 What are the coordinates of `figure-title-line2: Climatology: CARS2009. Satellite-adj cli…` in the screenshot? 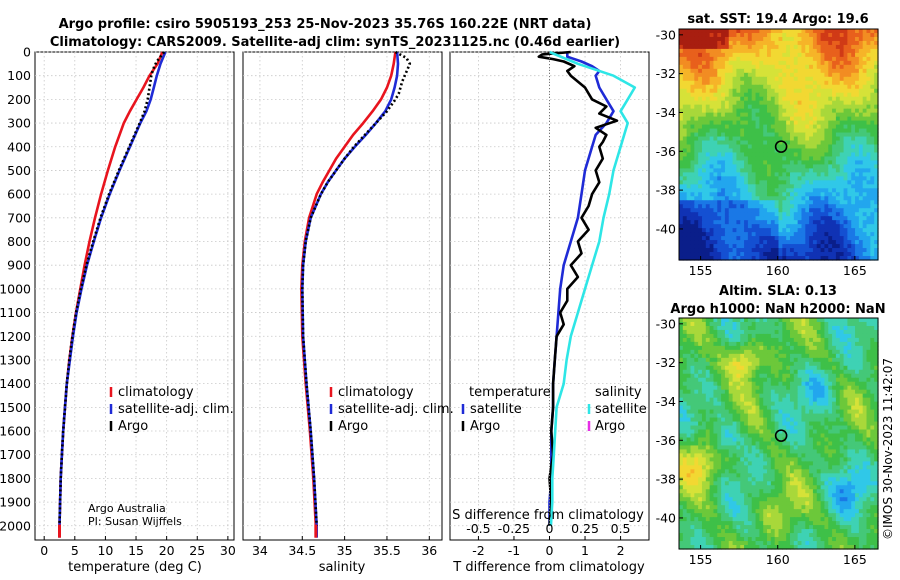 It's located at (335, 42).